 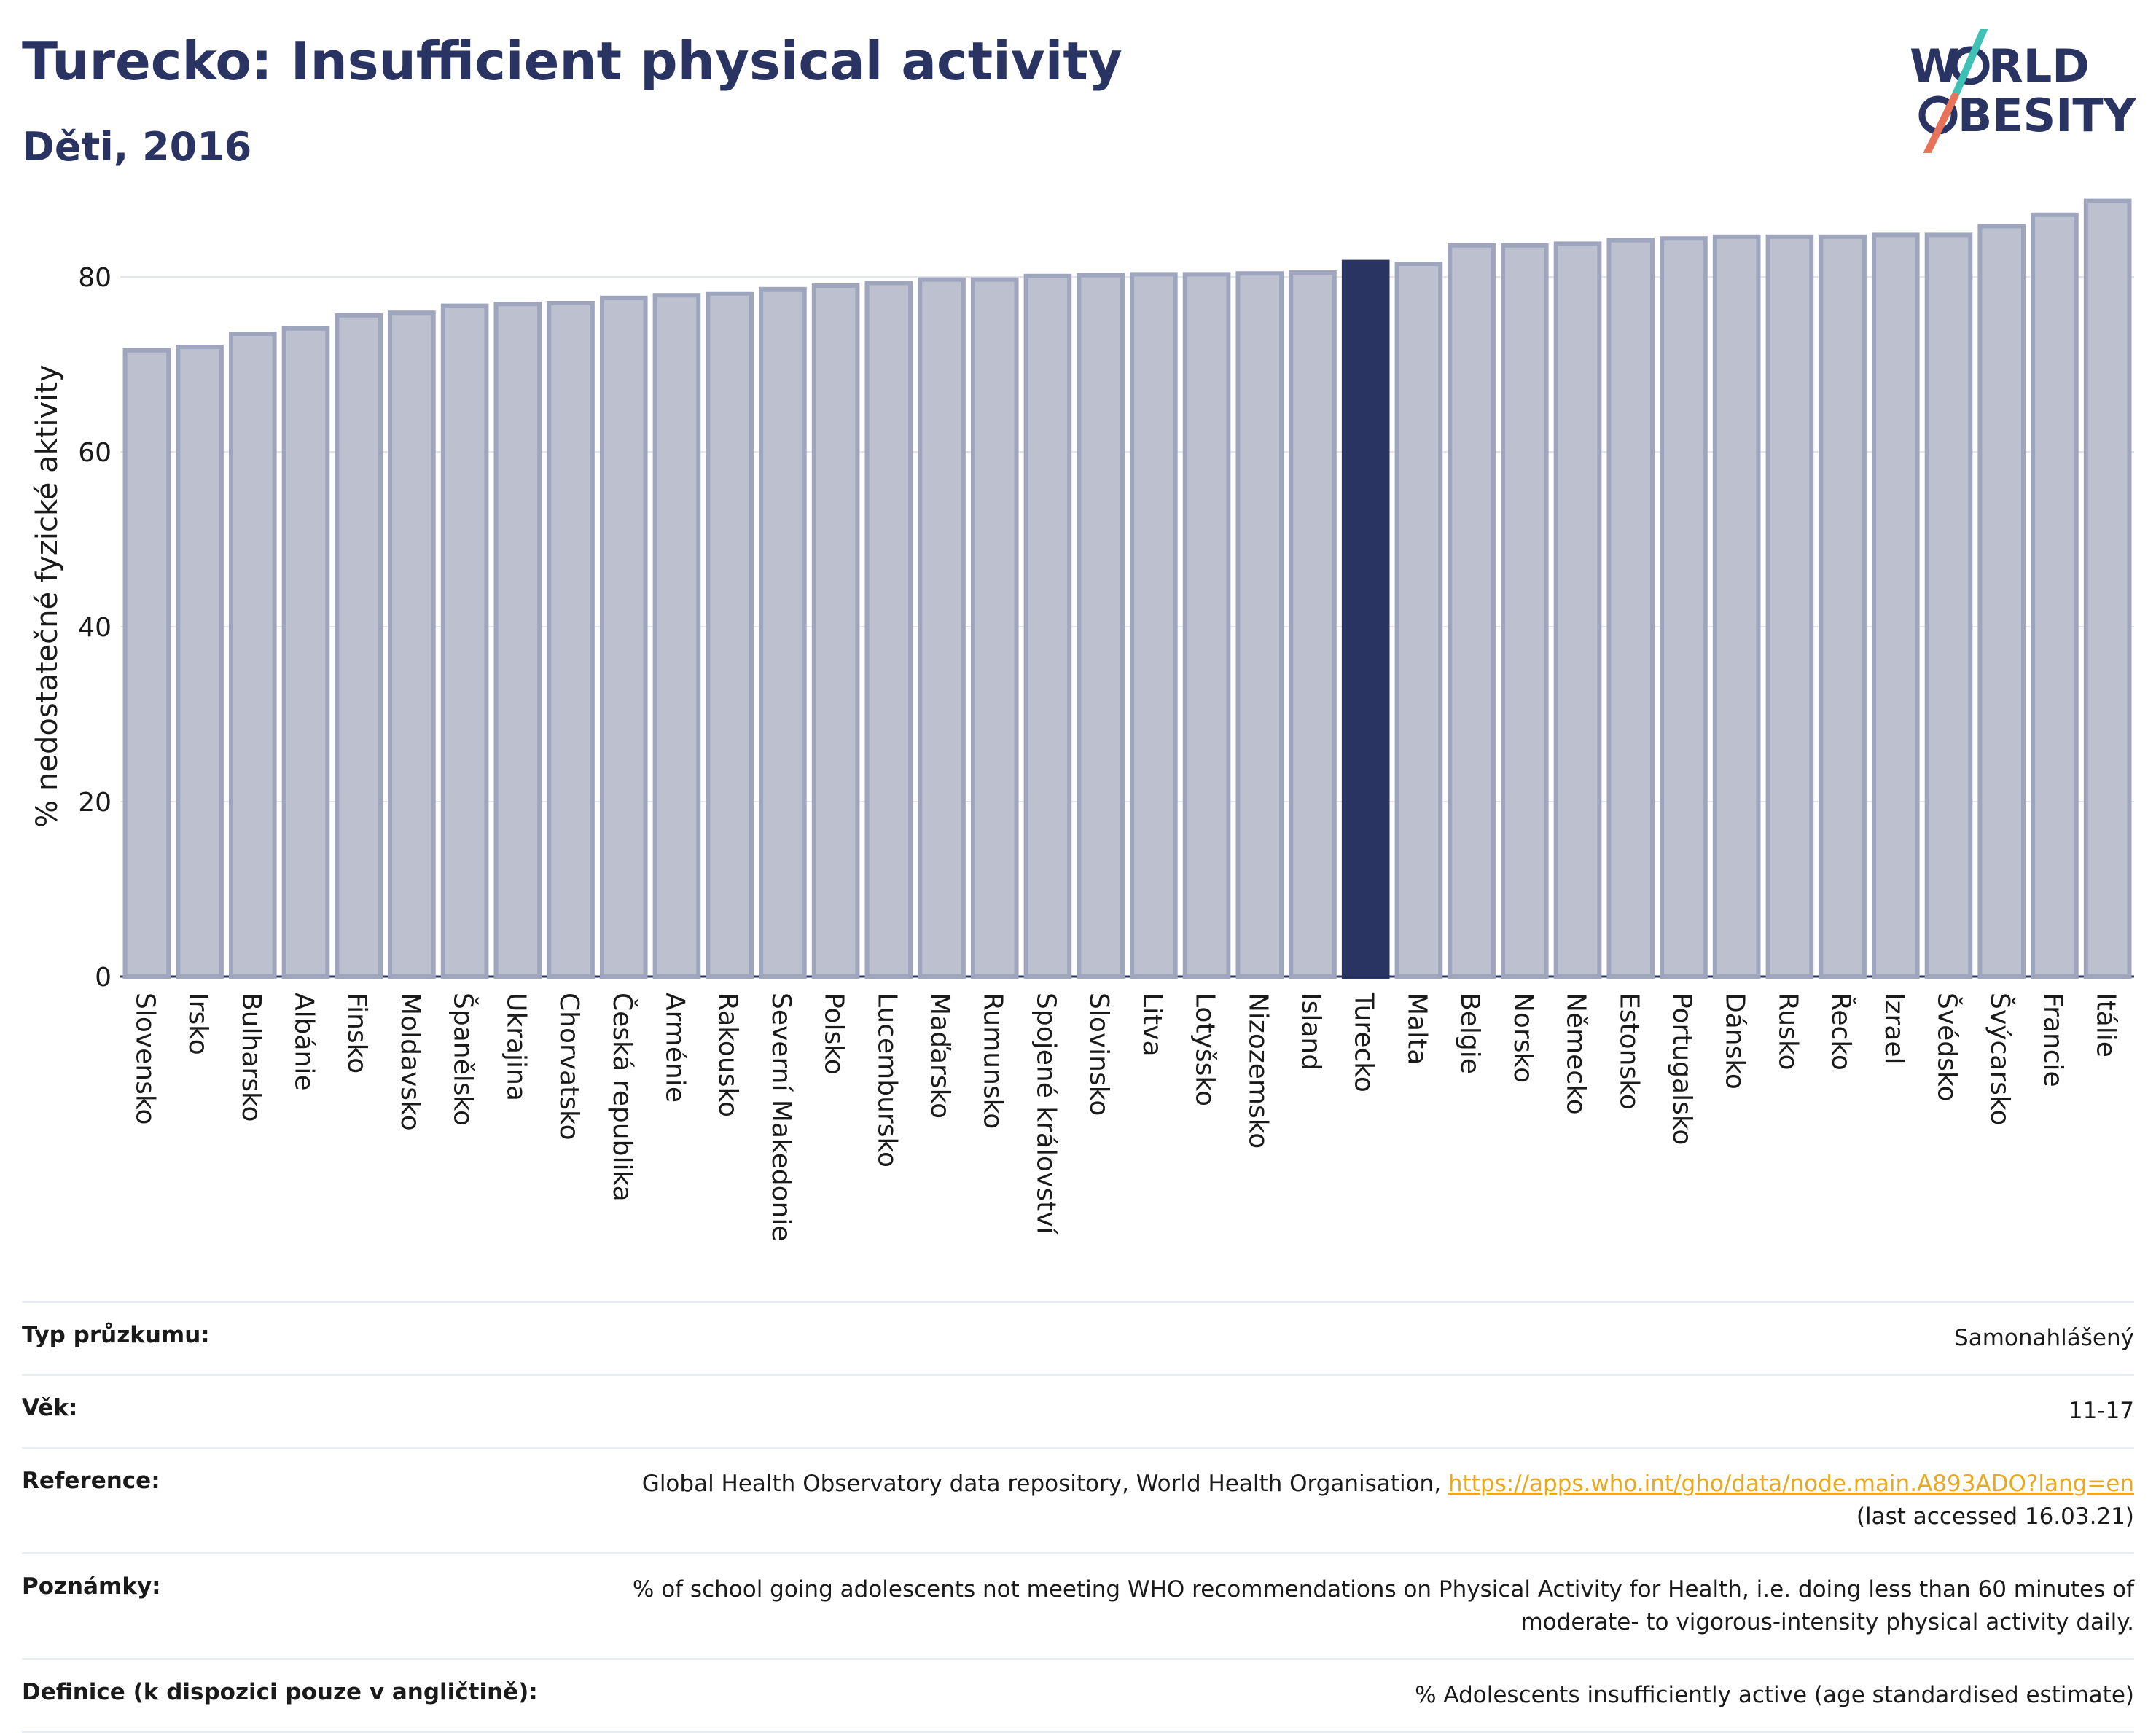 What do you see at coordinates (1735, 1041) in the screenshot?
I see `x-tick-label: Dánsko` at bounding box center [1735, 1041].